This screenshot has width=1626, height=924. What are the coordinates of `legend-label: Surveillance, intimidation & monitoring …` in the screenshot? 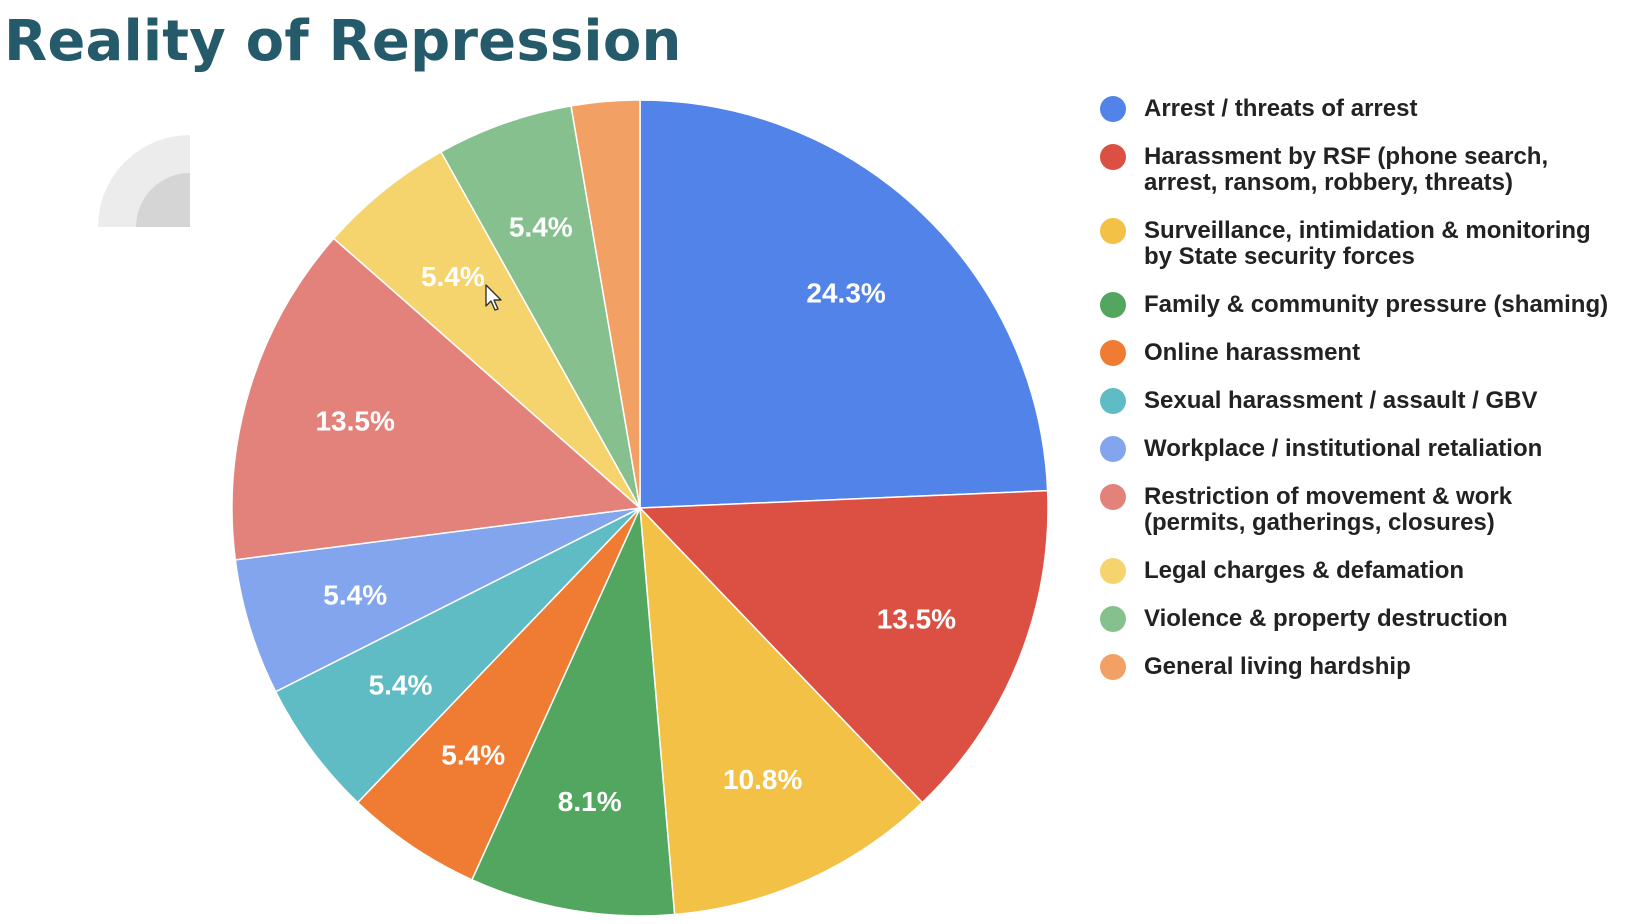 It's located at (1367, 243).